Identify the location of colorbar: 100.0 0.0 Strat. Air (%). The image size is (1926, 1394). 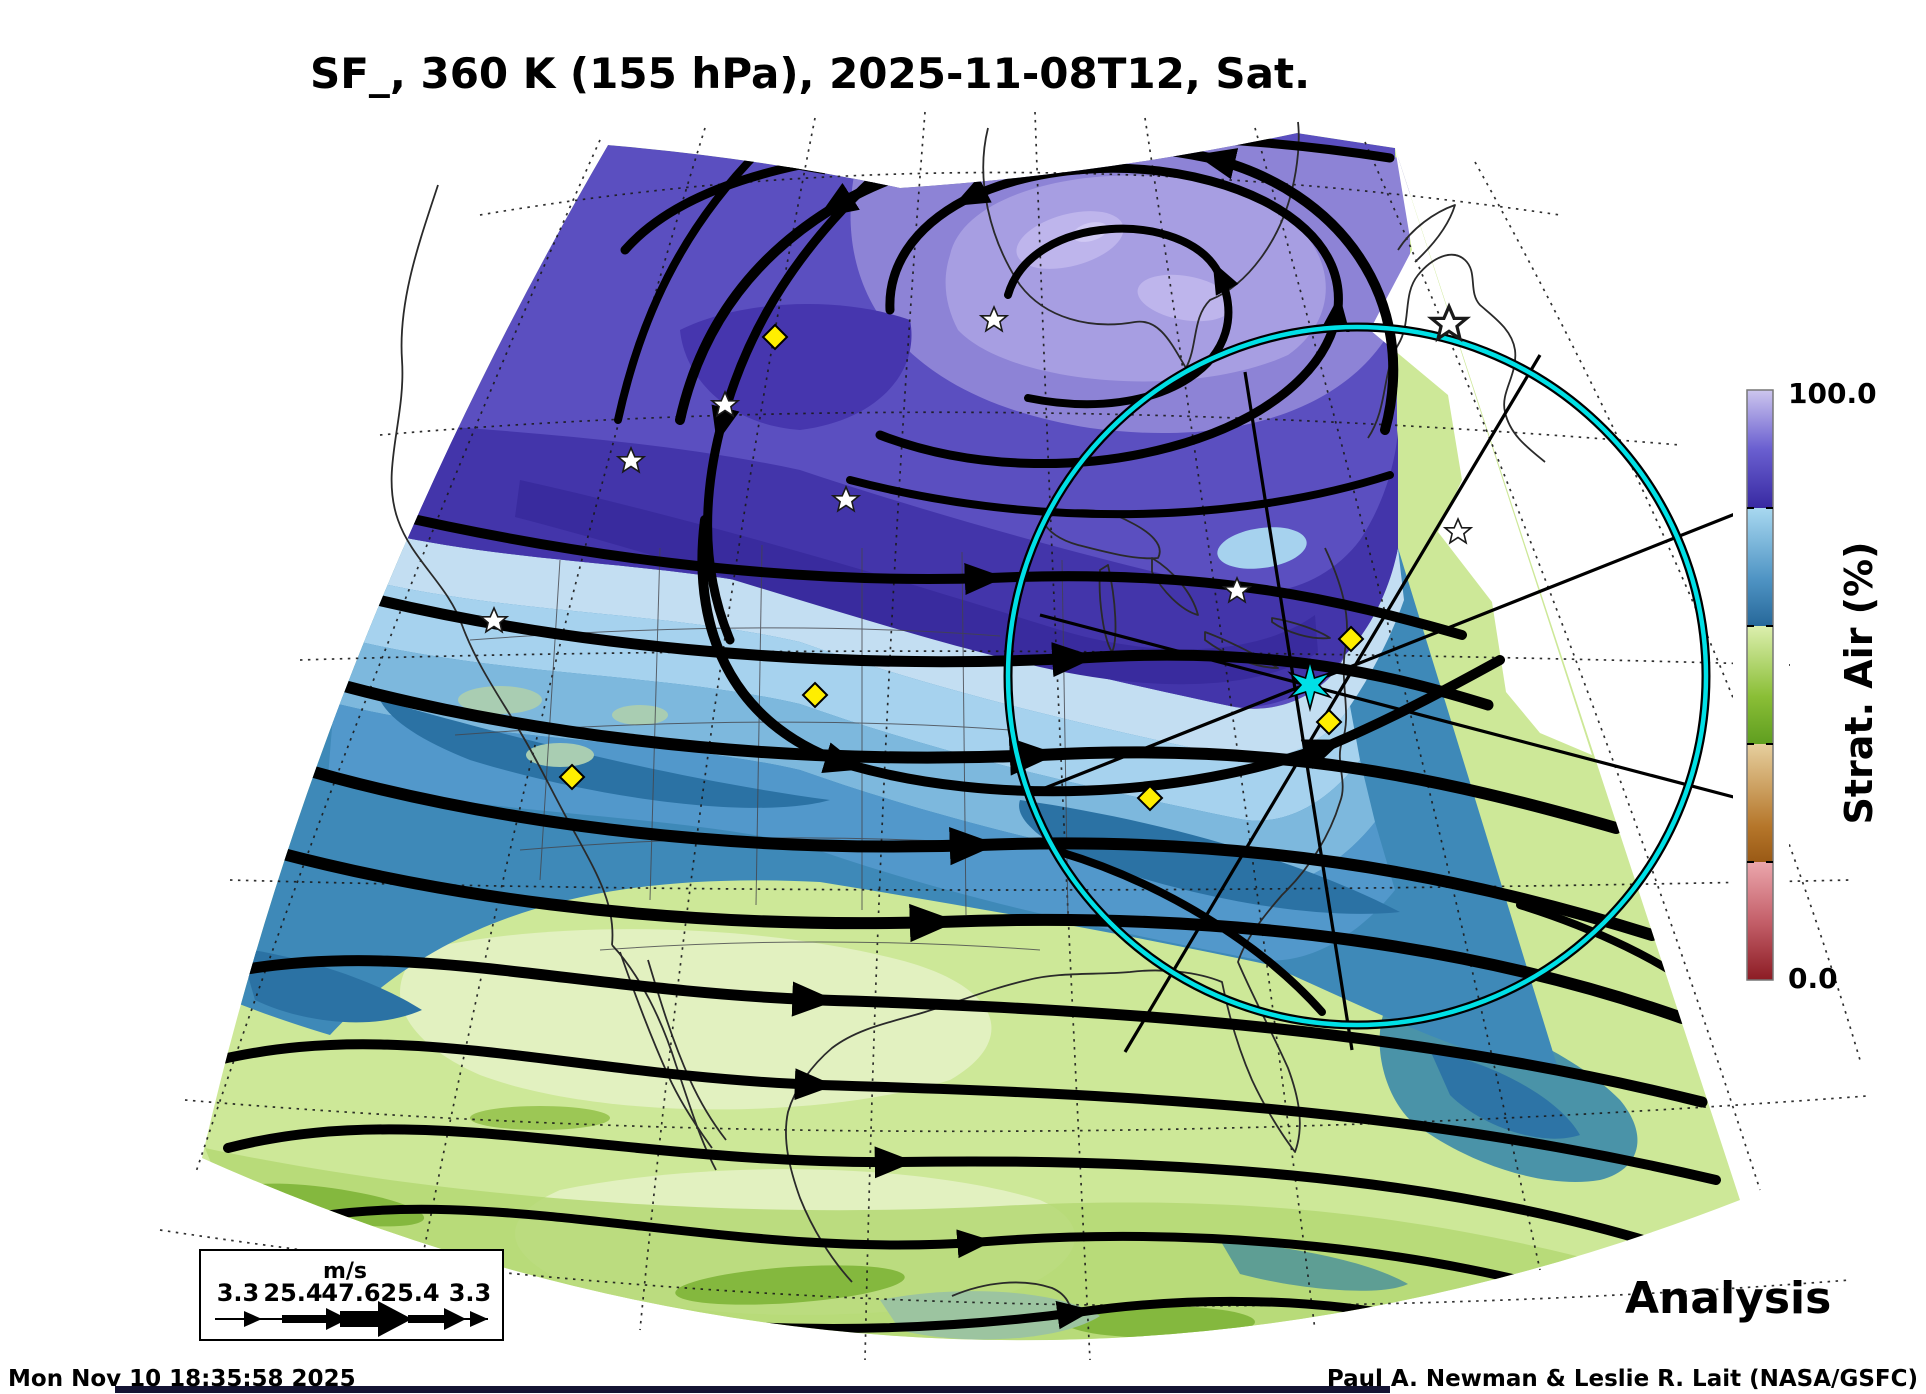
(1807, 686).